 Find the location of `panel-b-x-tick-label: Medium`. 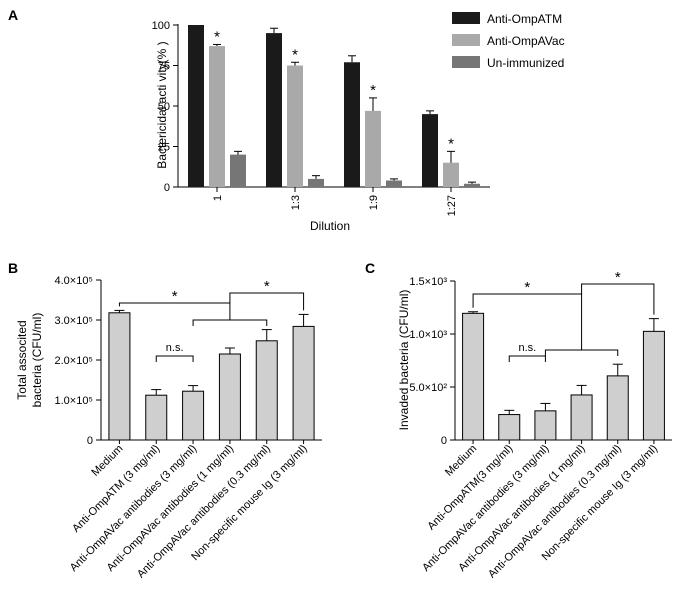

panel-b-x-tick-label: Medium is located at coordinates (107, 461).